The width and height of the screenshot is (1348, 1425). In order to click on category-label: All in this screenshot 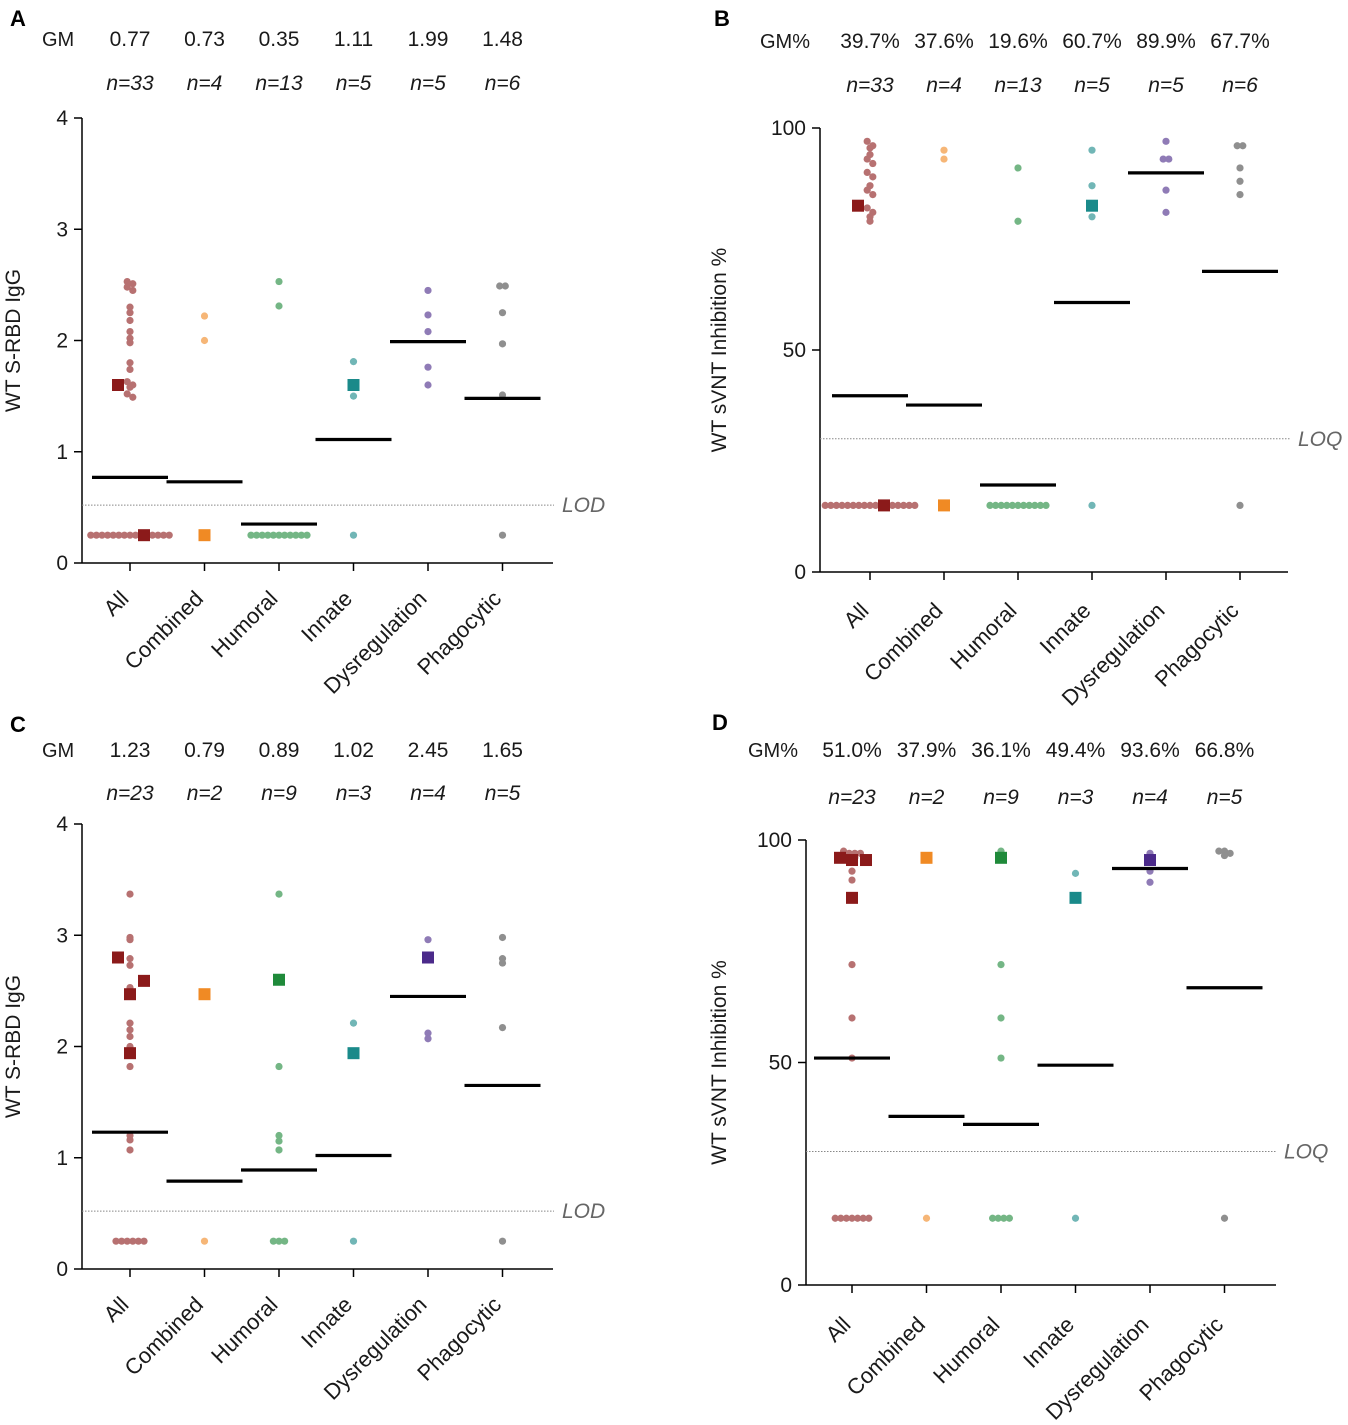, I will do `click(838, 1329)`.